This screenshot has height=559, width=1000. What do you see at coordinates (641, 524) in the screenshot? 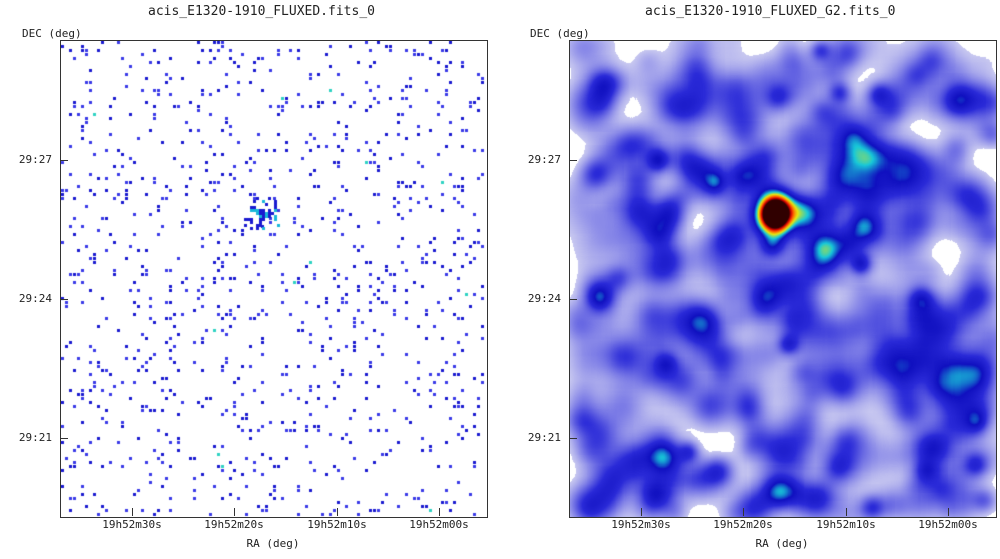
I see `right-x-tick: 19h52m30s` at bounding box center [641, 524].